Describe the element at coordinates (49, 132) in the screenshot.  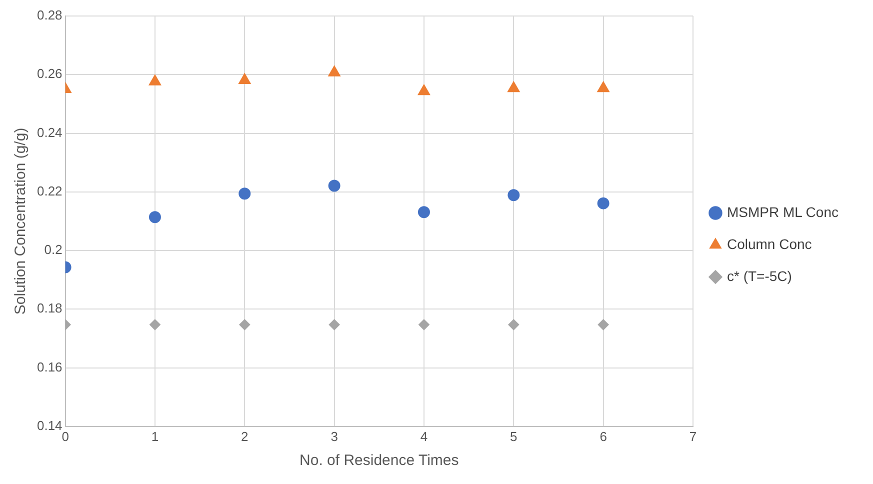
I see `y-tick-label: 0.24` at that location.